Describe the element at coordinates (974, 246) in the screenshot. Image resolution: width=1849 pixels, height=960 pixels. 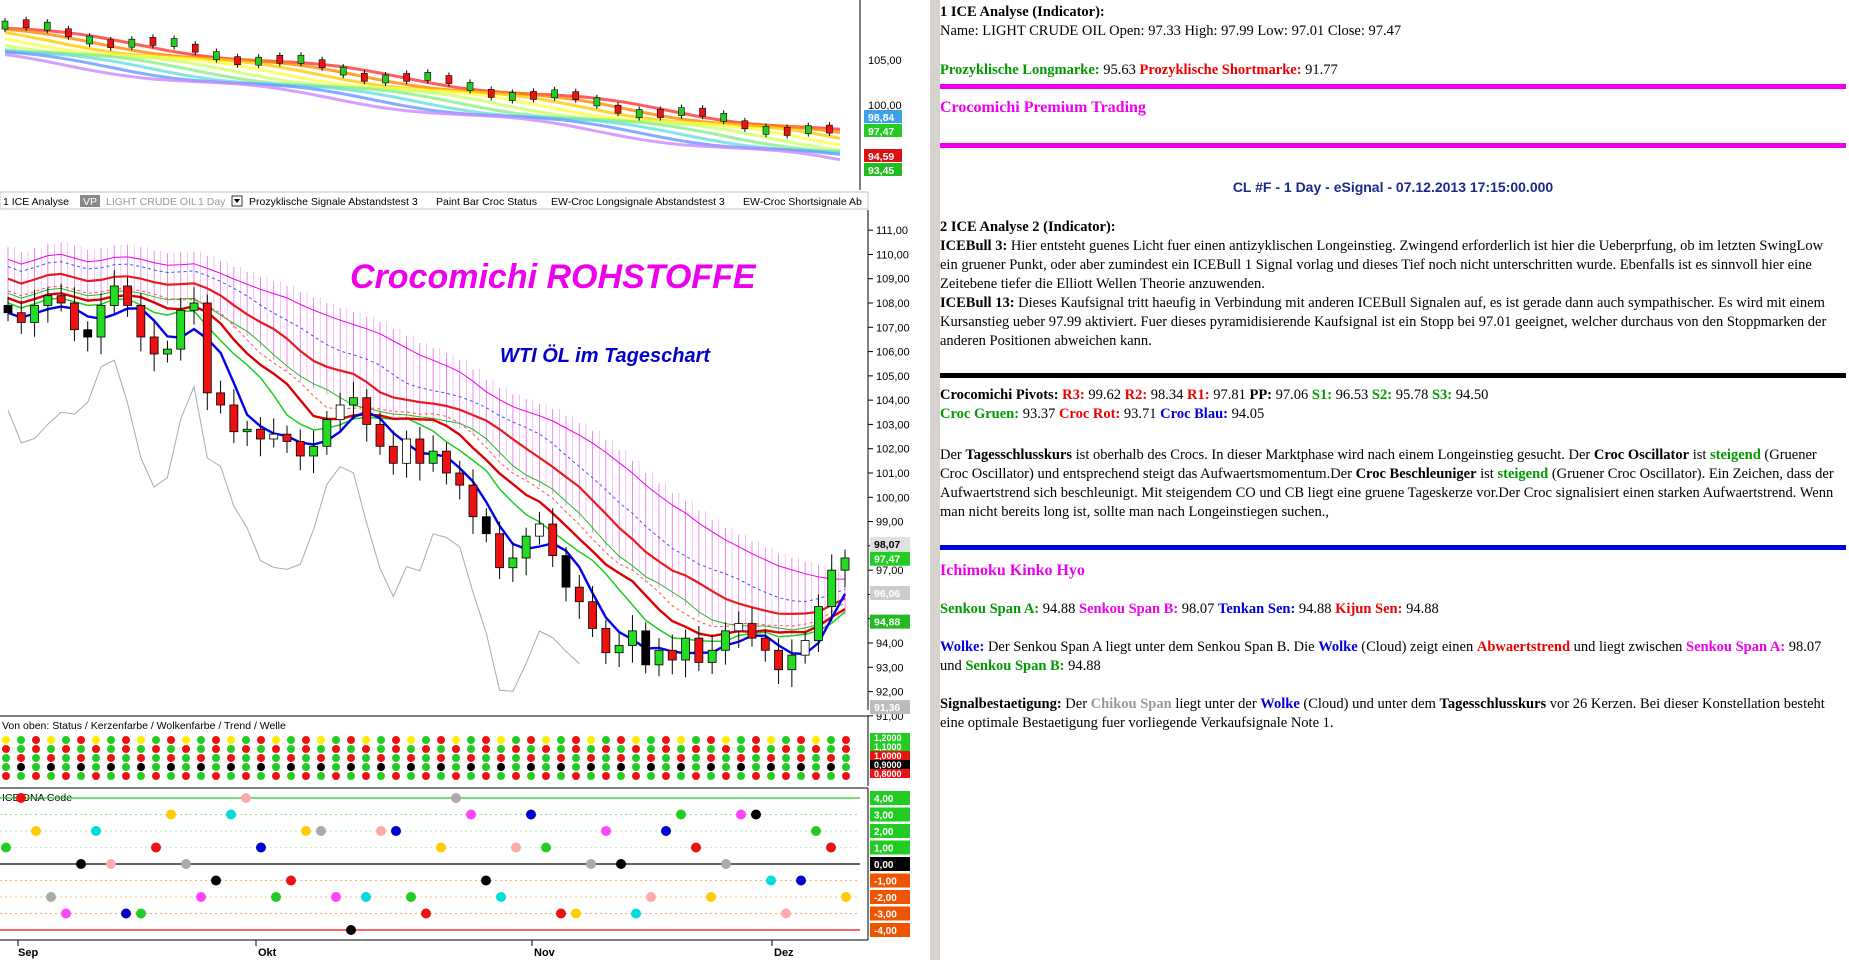
I see `icebull3-label: ICEBull 3:` at that location.